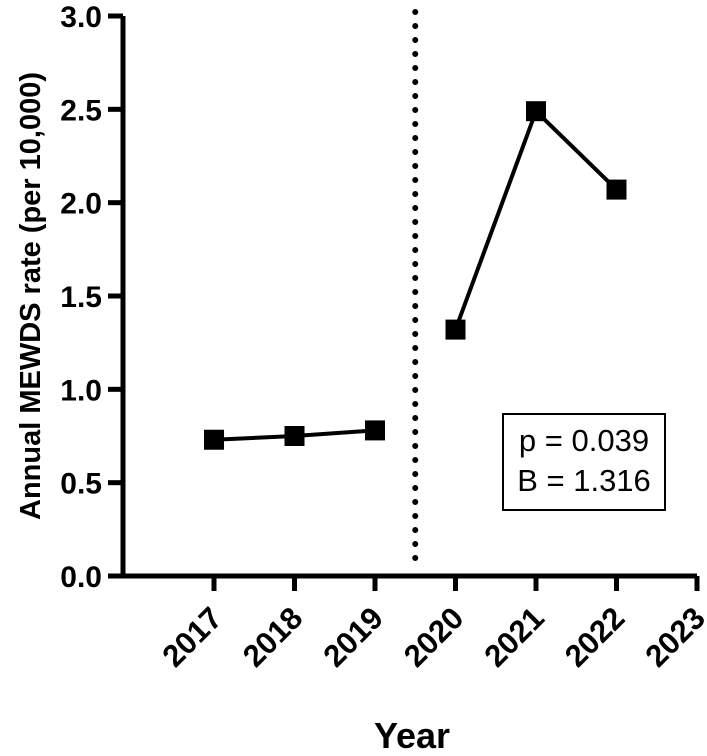  I want to click on x-axis: 2017 2018 2019 2020 2021 2022 2023, so click(414, 623).